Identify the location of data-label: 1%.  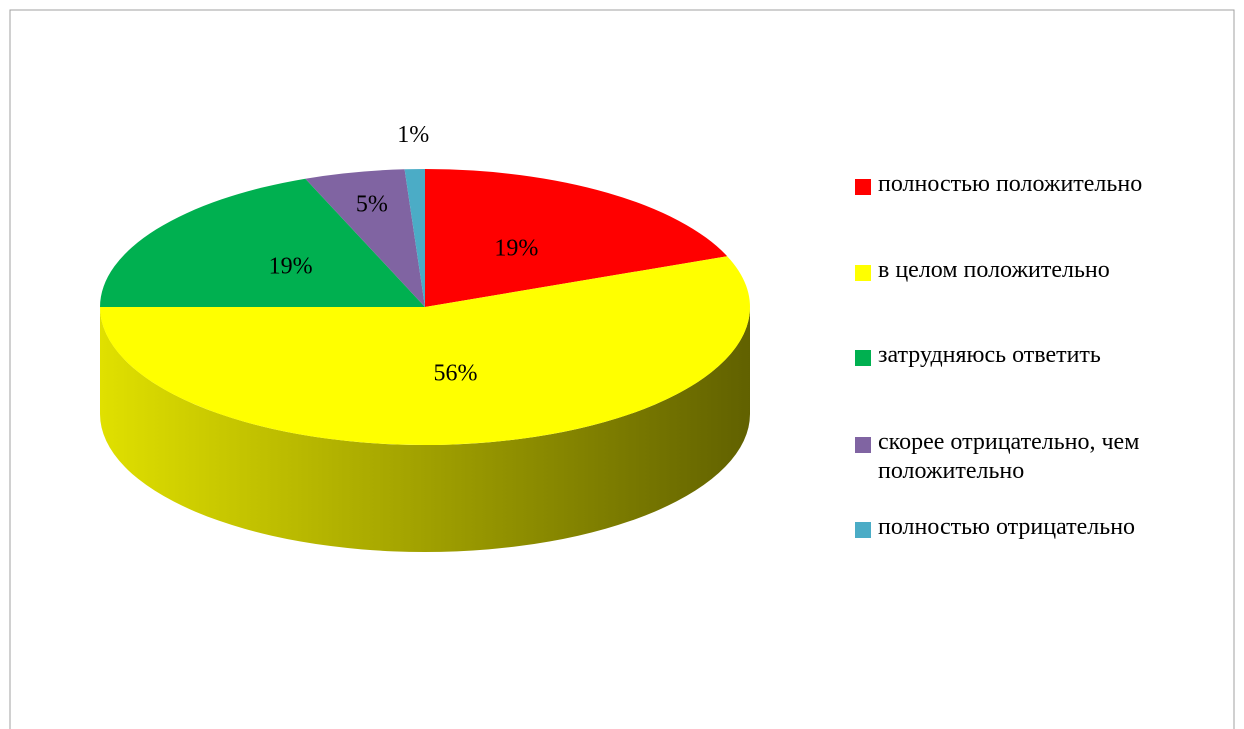
(413, 135).